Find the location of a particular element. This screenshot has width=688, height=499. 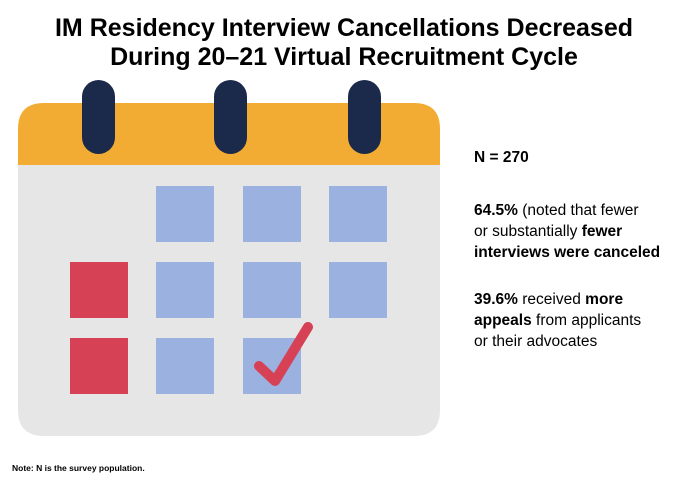

stat2-text-3: or their advocates is located at coordinates (536, 341).